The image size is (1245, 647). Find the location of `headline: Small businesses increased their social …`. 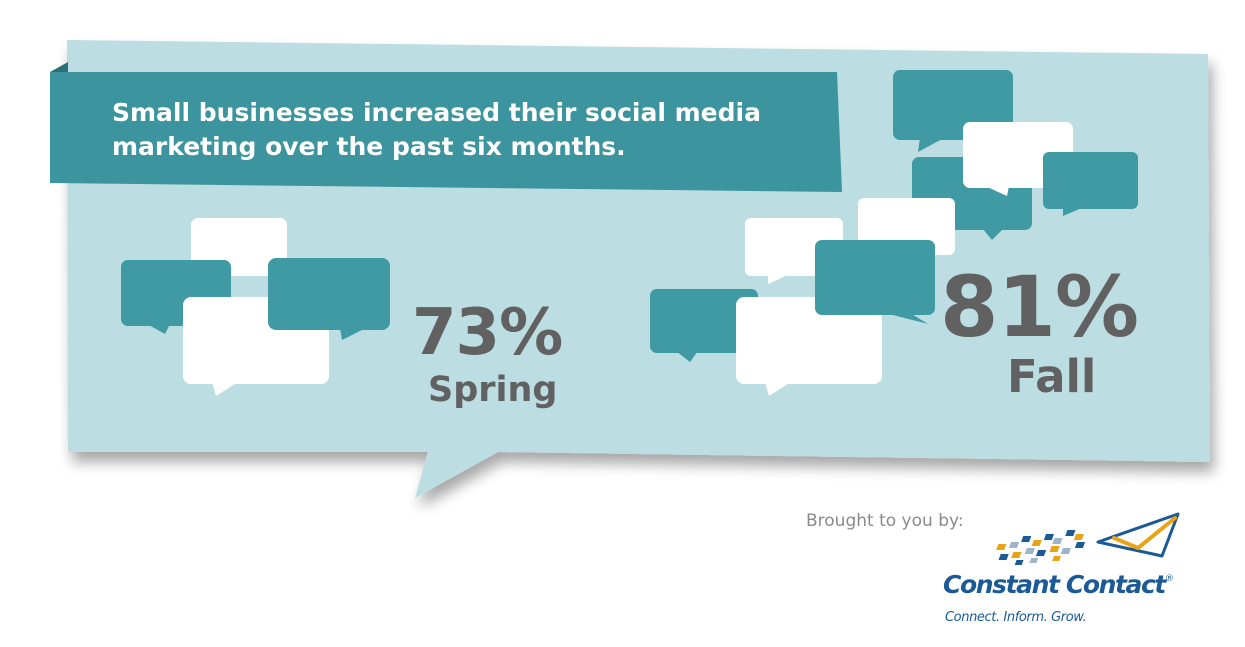

headline: Small businesses increased their social … is located at coordinates (472, 130).